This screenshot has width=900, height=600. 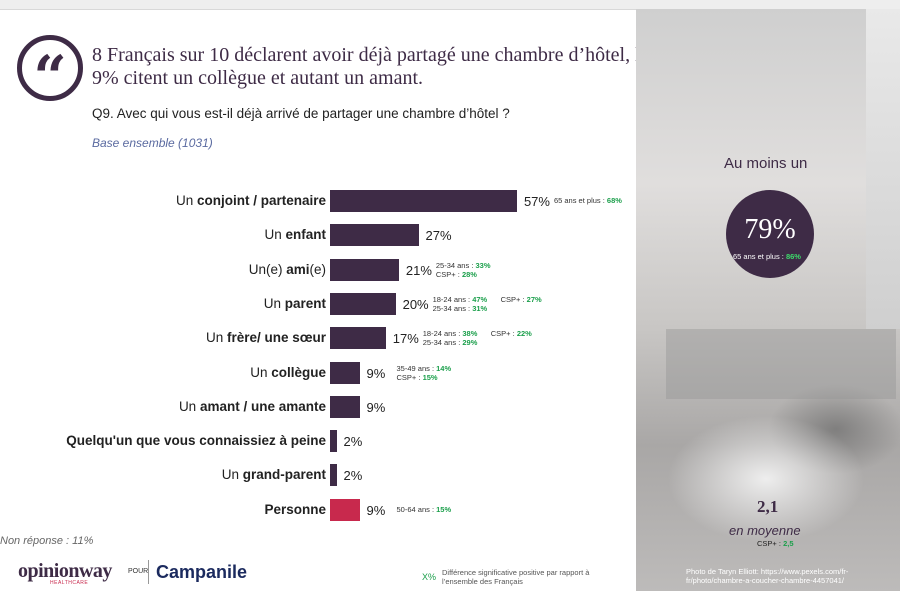 I want to click on logo-divider, so click(x=148, y=572).